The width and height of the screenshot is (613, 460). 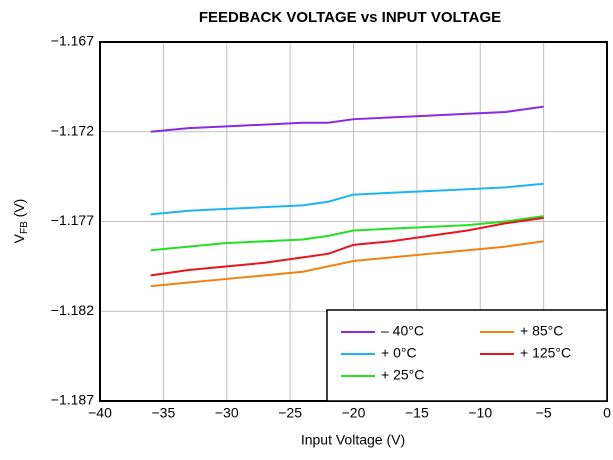 I want to click on legend-label: + 25°C, so click(x=402, y=375).